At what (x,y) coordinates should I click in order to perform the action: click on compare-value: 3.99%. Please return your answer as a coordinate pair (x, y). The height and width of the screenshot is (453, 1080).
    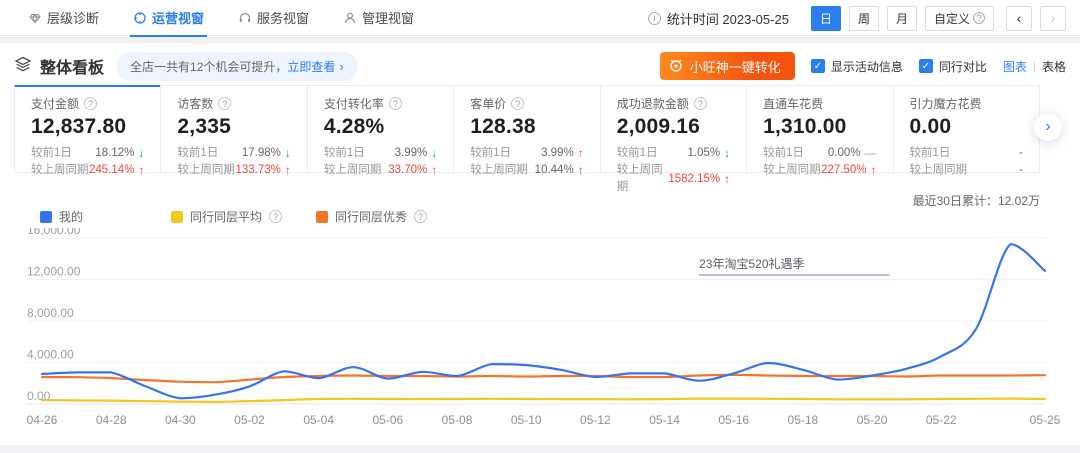
    Looking at the image, I should click on (411, 153).